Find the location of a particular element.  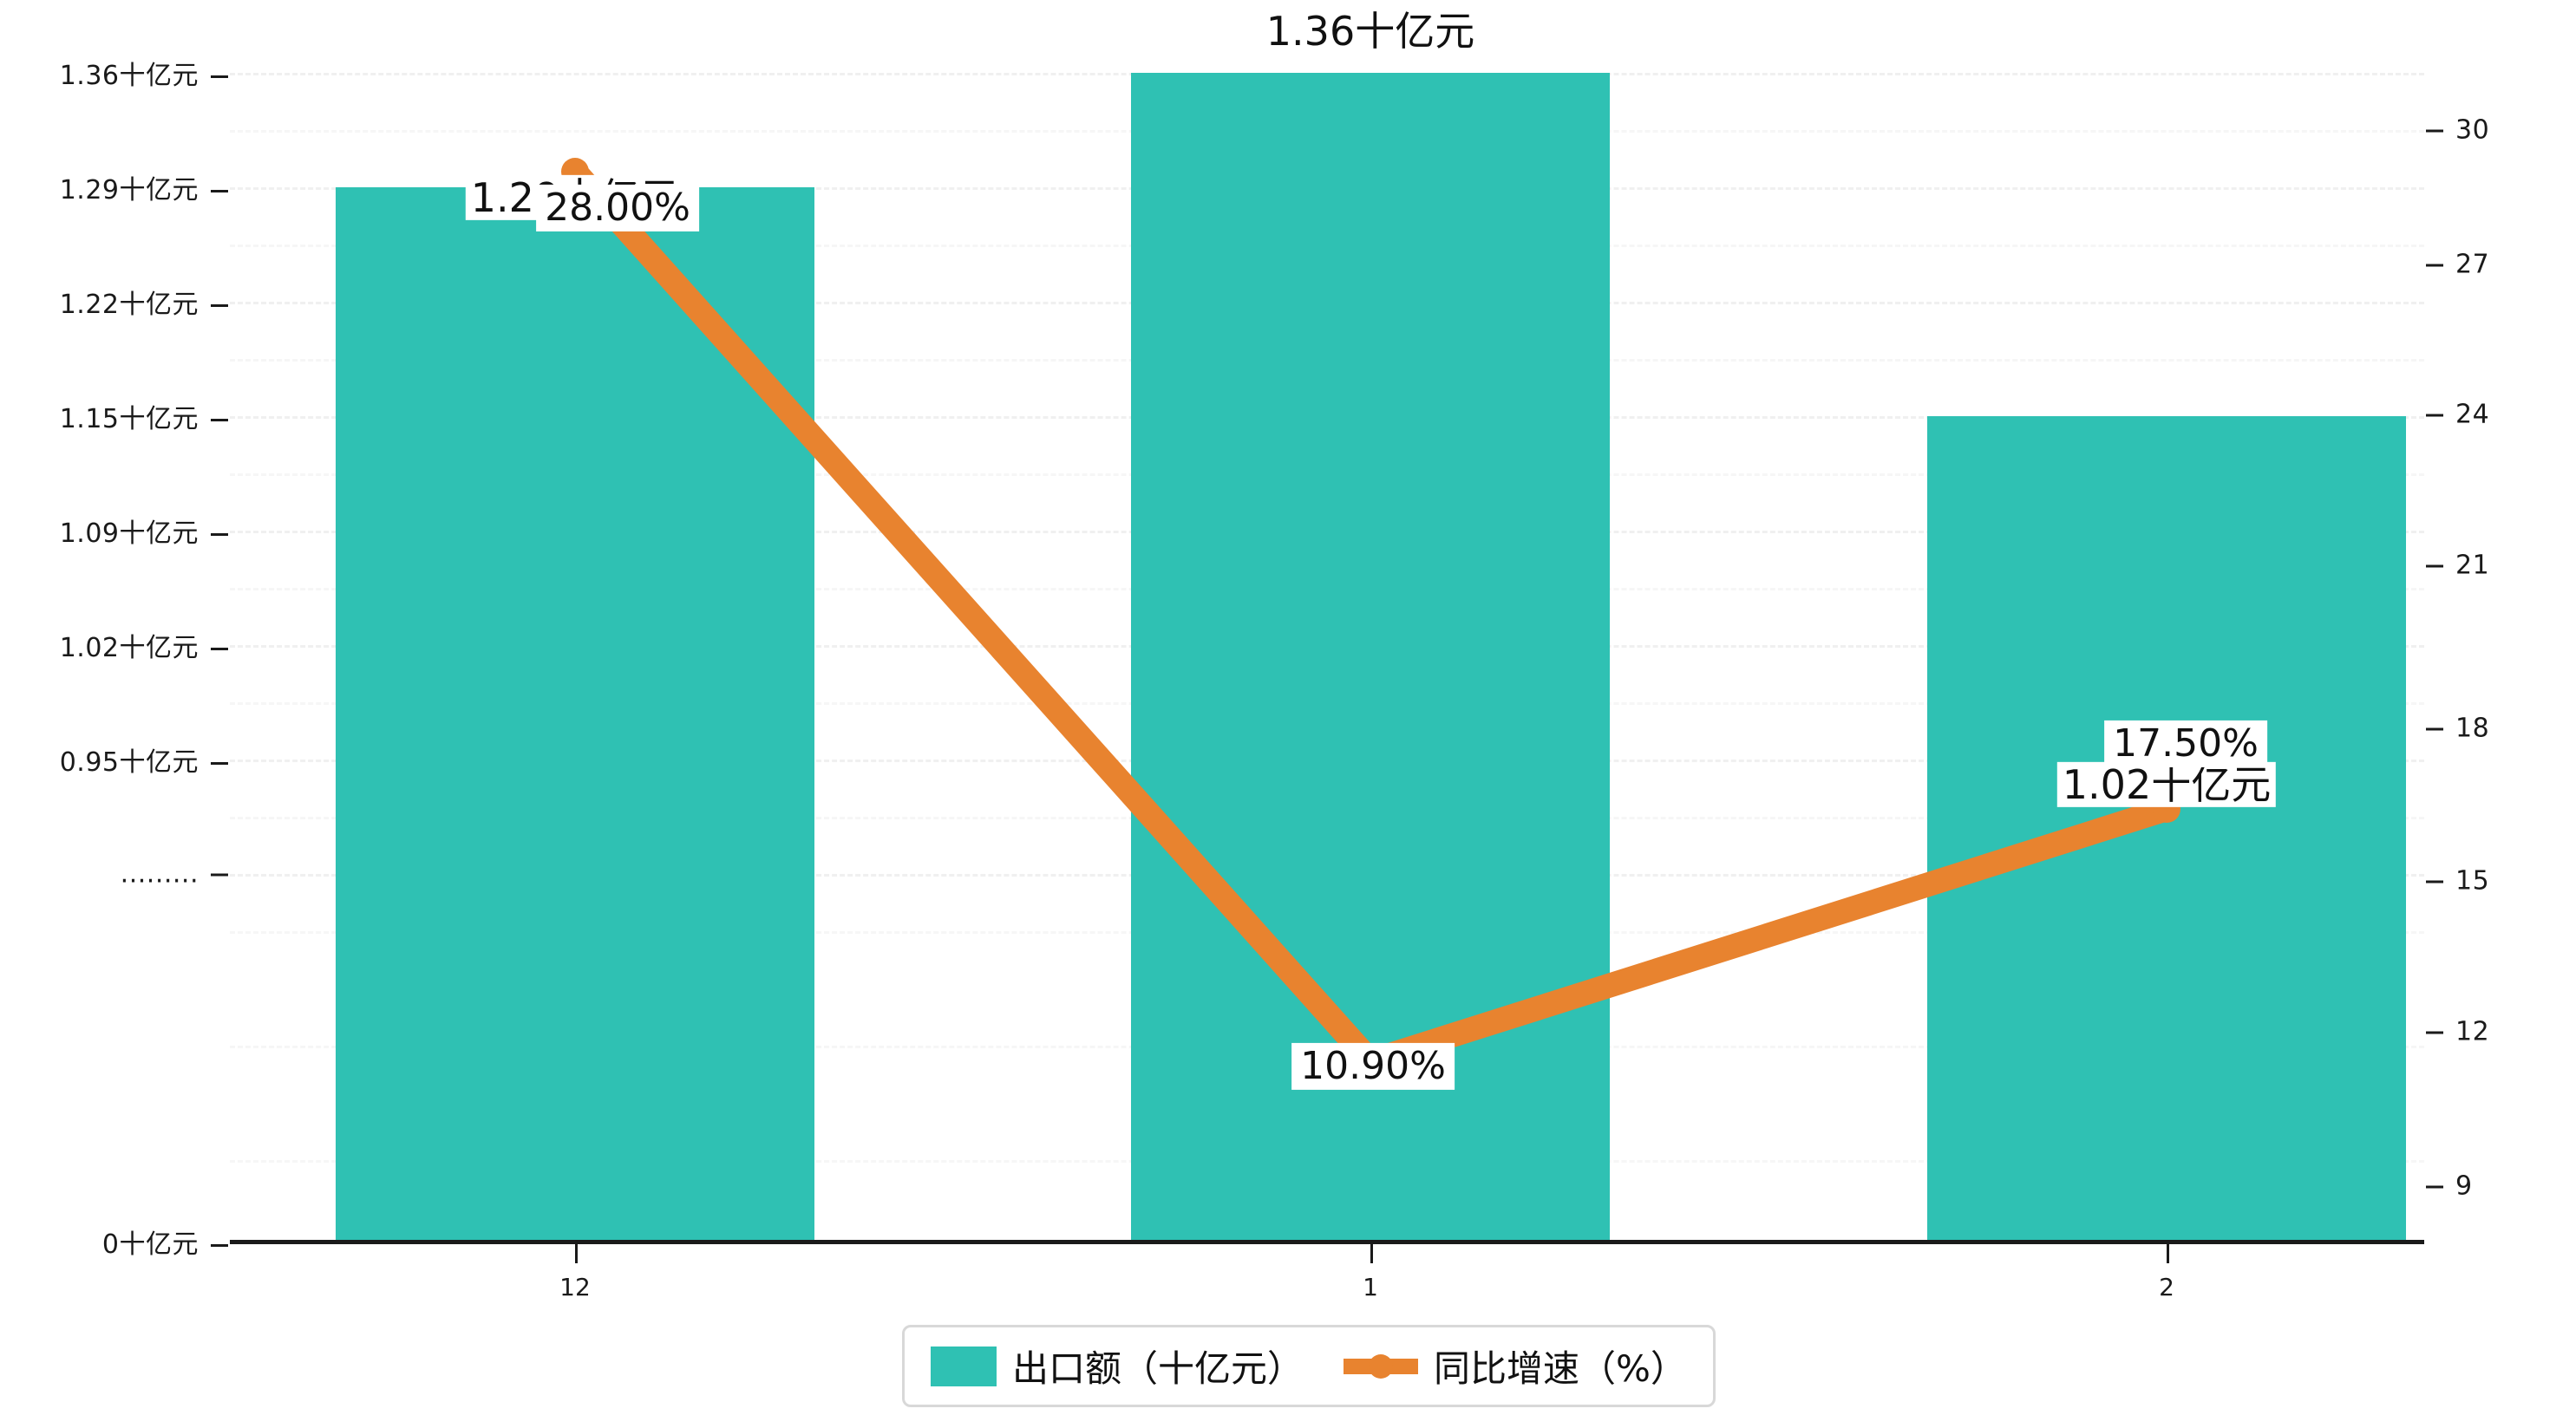

y-axis-left-label-1-29: 1.29十亿元 is located at coordinates (129, 190).